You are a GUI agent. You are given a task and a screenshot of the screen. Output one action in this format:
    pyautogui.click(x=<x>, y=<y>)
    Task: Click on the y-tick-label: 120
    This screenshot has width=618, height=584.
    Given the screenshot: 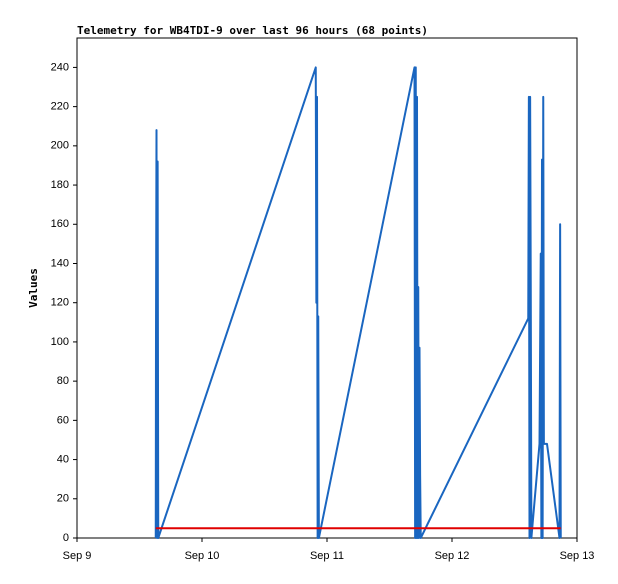 What is the action you would take?
    pyautogui.click(x=60, y=303)
    